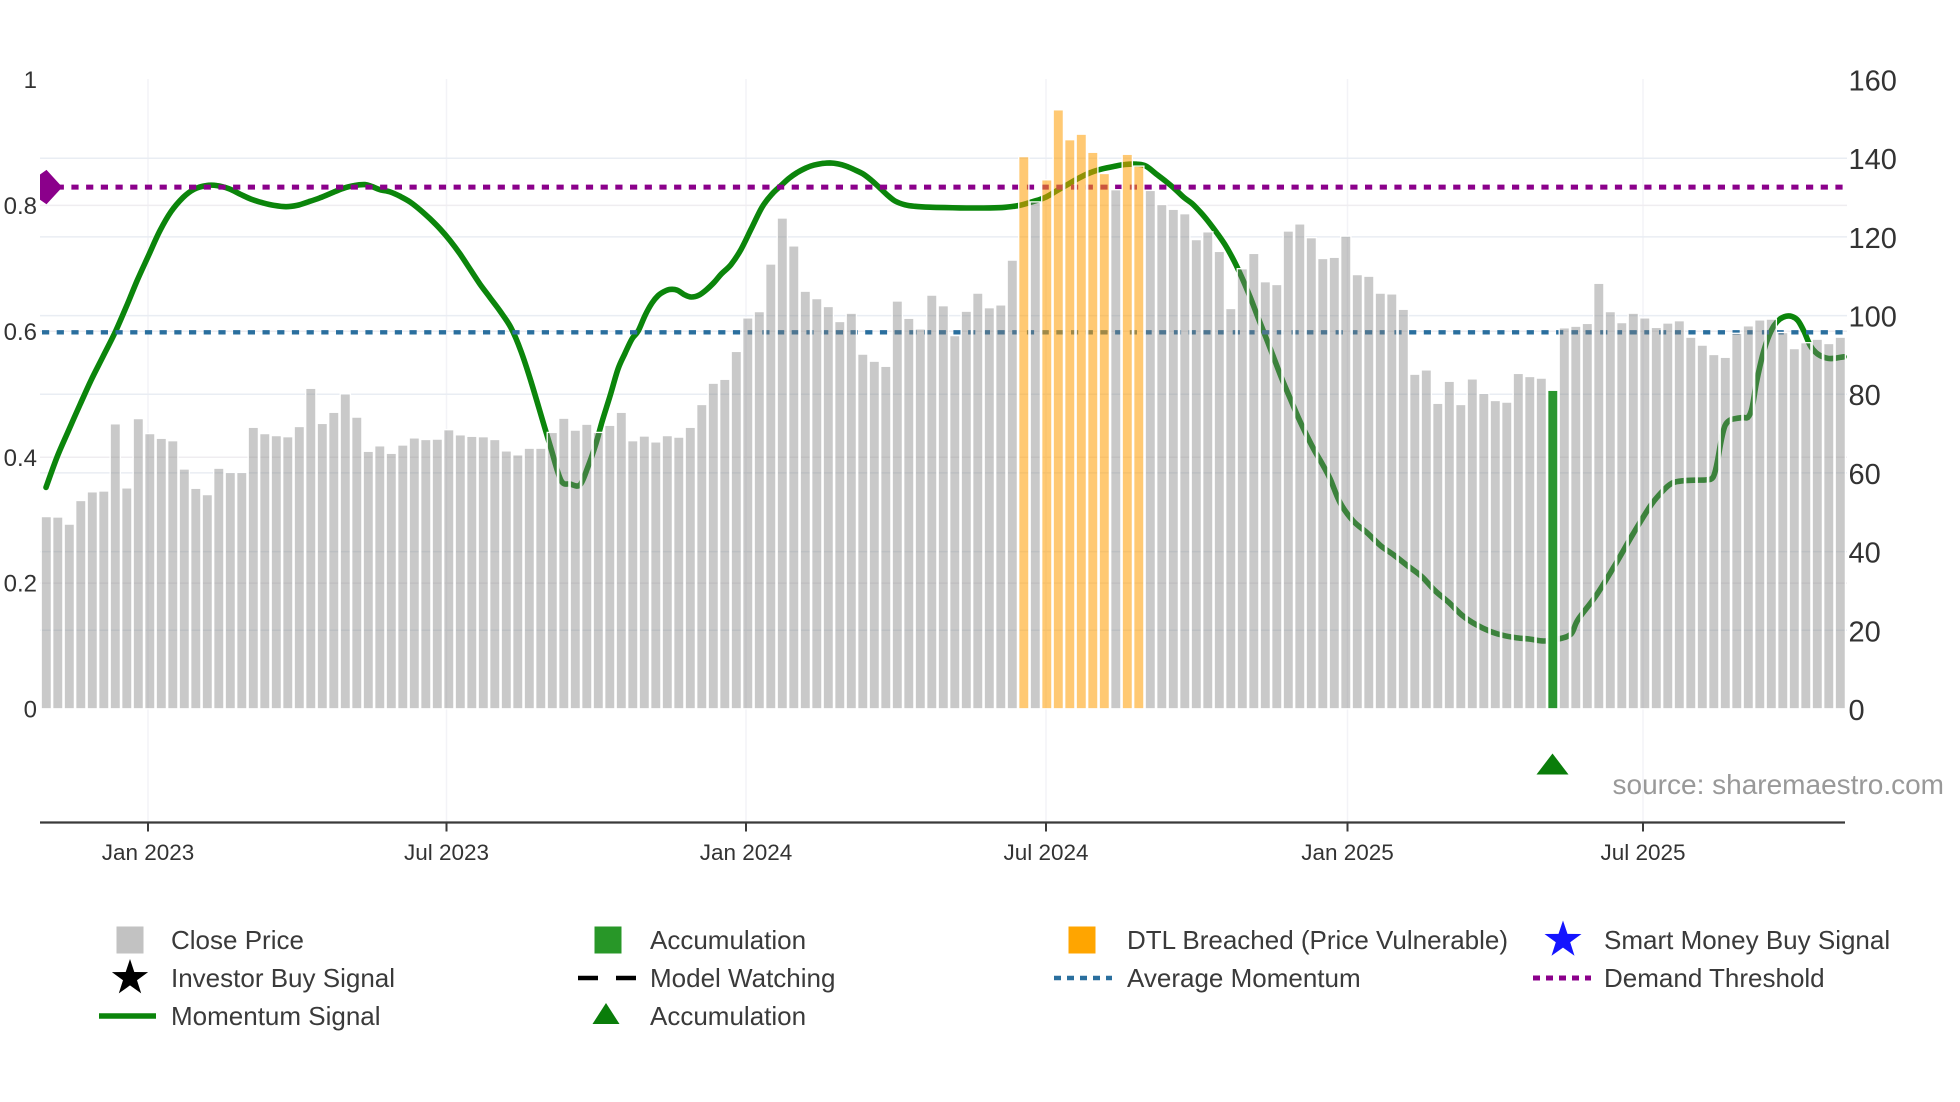 Image resolution: width=1960 pixels, height=1102 pixels. Describe the element at coordinates (1642, 852) in the screenshot. I see `svg-text: Jul 2025` at that location.